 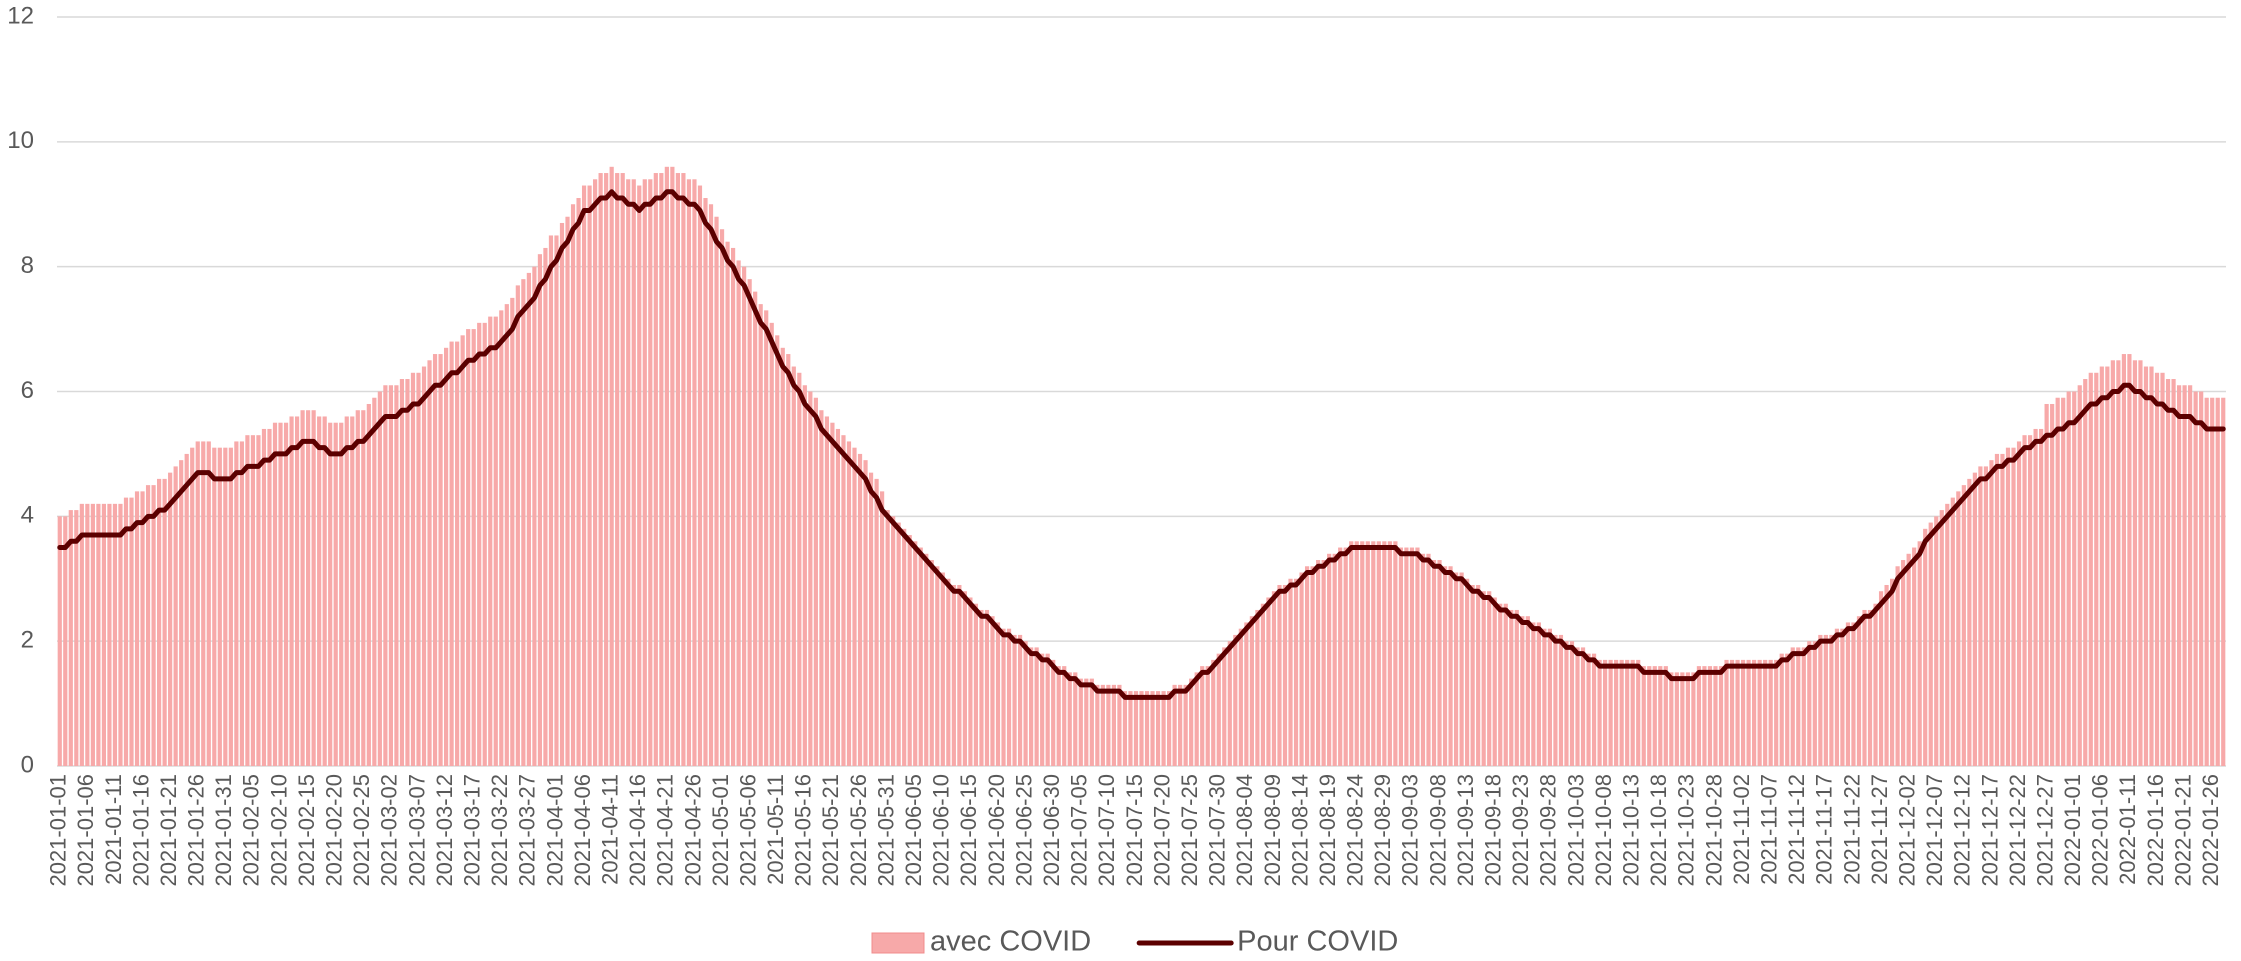 I want to click on x-tick-label: 2021-02-20, so click(x=334, y=830).